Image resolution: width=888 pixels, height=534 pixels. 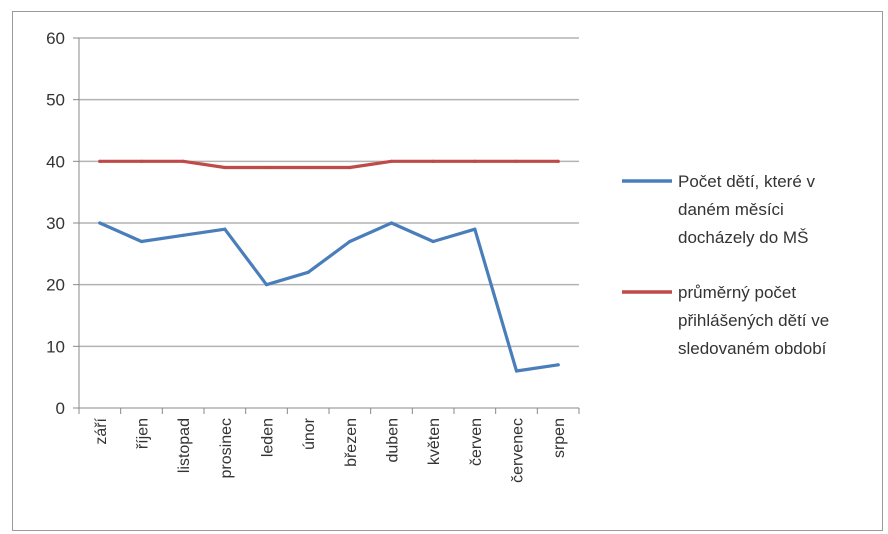 What do you see at coordinates (55, 100) in the screenshot?
I see `y-tick-label: 50` at bounding box center [55, 100].